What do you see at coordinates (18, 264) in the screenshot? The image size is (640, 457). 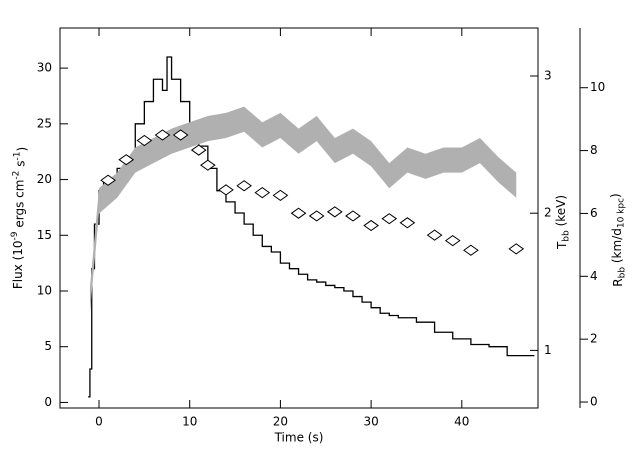 I see `label-part: Flux (10` at bounding box center [18, 264].